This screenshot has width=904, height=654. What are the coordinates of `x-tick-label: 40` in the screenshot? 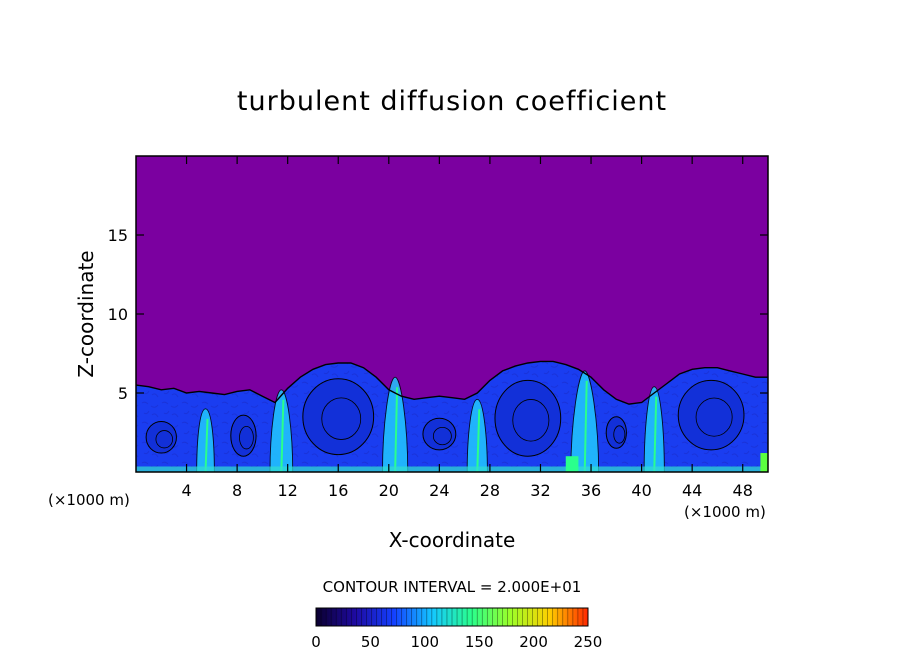 It's located at (641, 490).